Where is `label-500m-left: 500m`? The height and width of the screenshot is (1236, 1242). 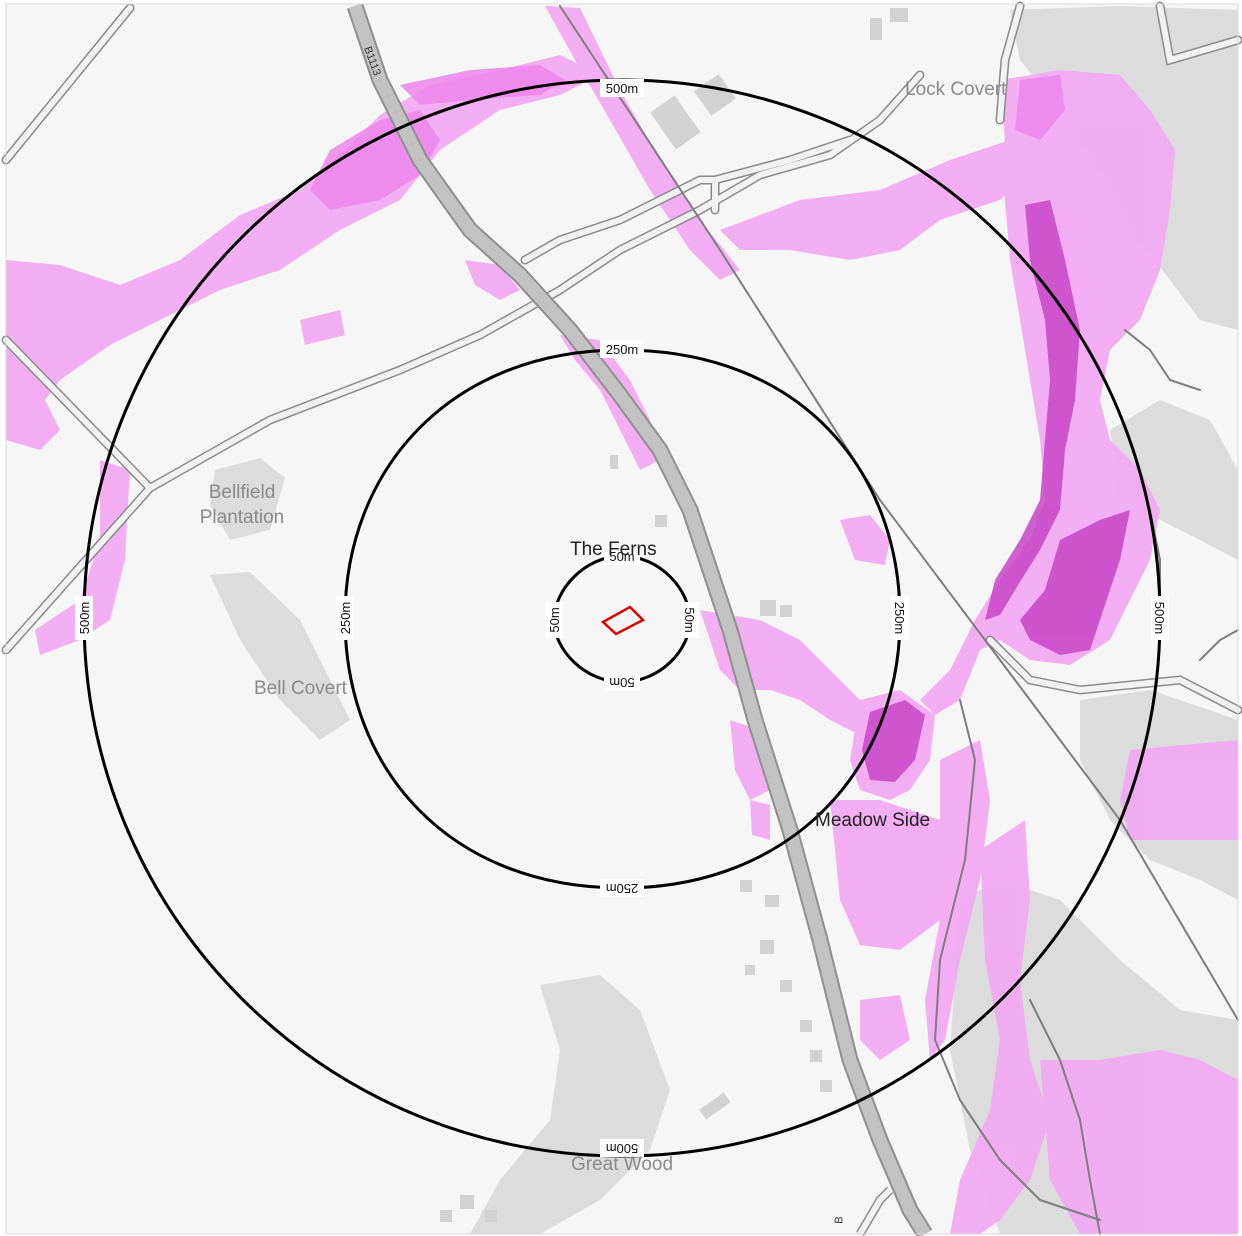 label-500m-left: 500m is located at coordinates (84, 618).